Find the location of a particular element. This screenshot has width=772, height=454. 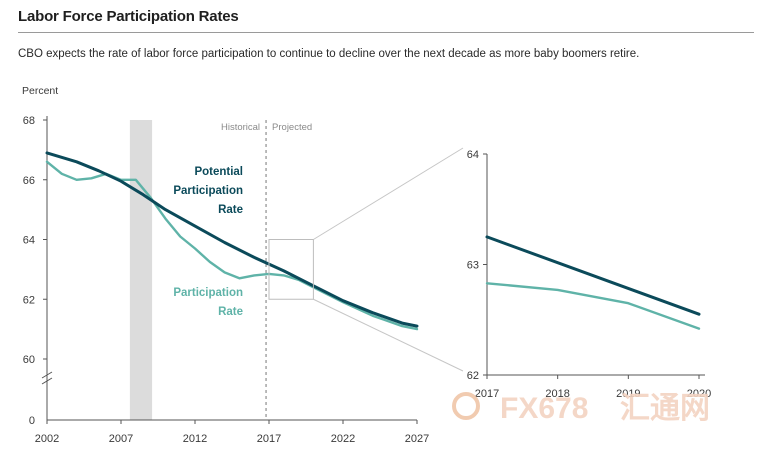

inset-x-tick-label: 2017 is located at coordinates (487, 394).